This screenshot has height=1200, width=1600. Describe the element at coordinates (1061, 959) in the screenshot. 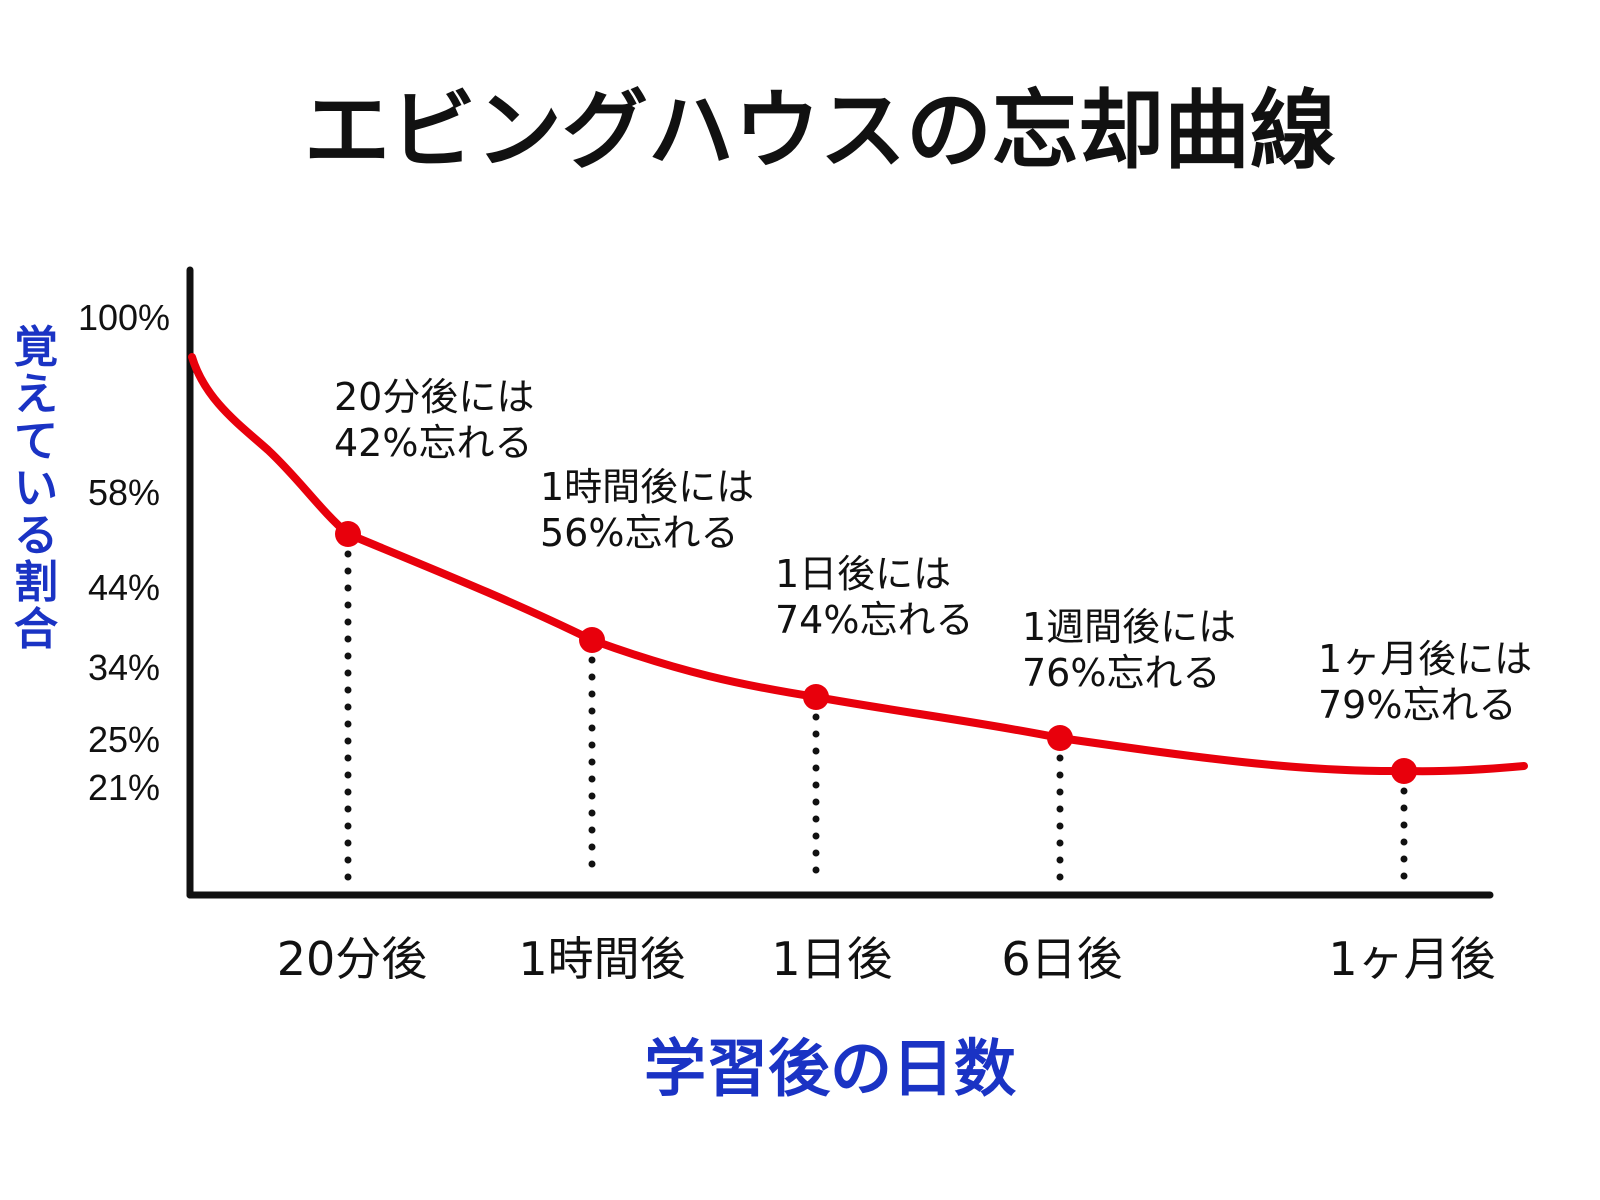

I see `x-tick-label: 6日後` at that location.